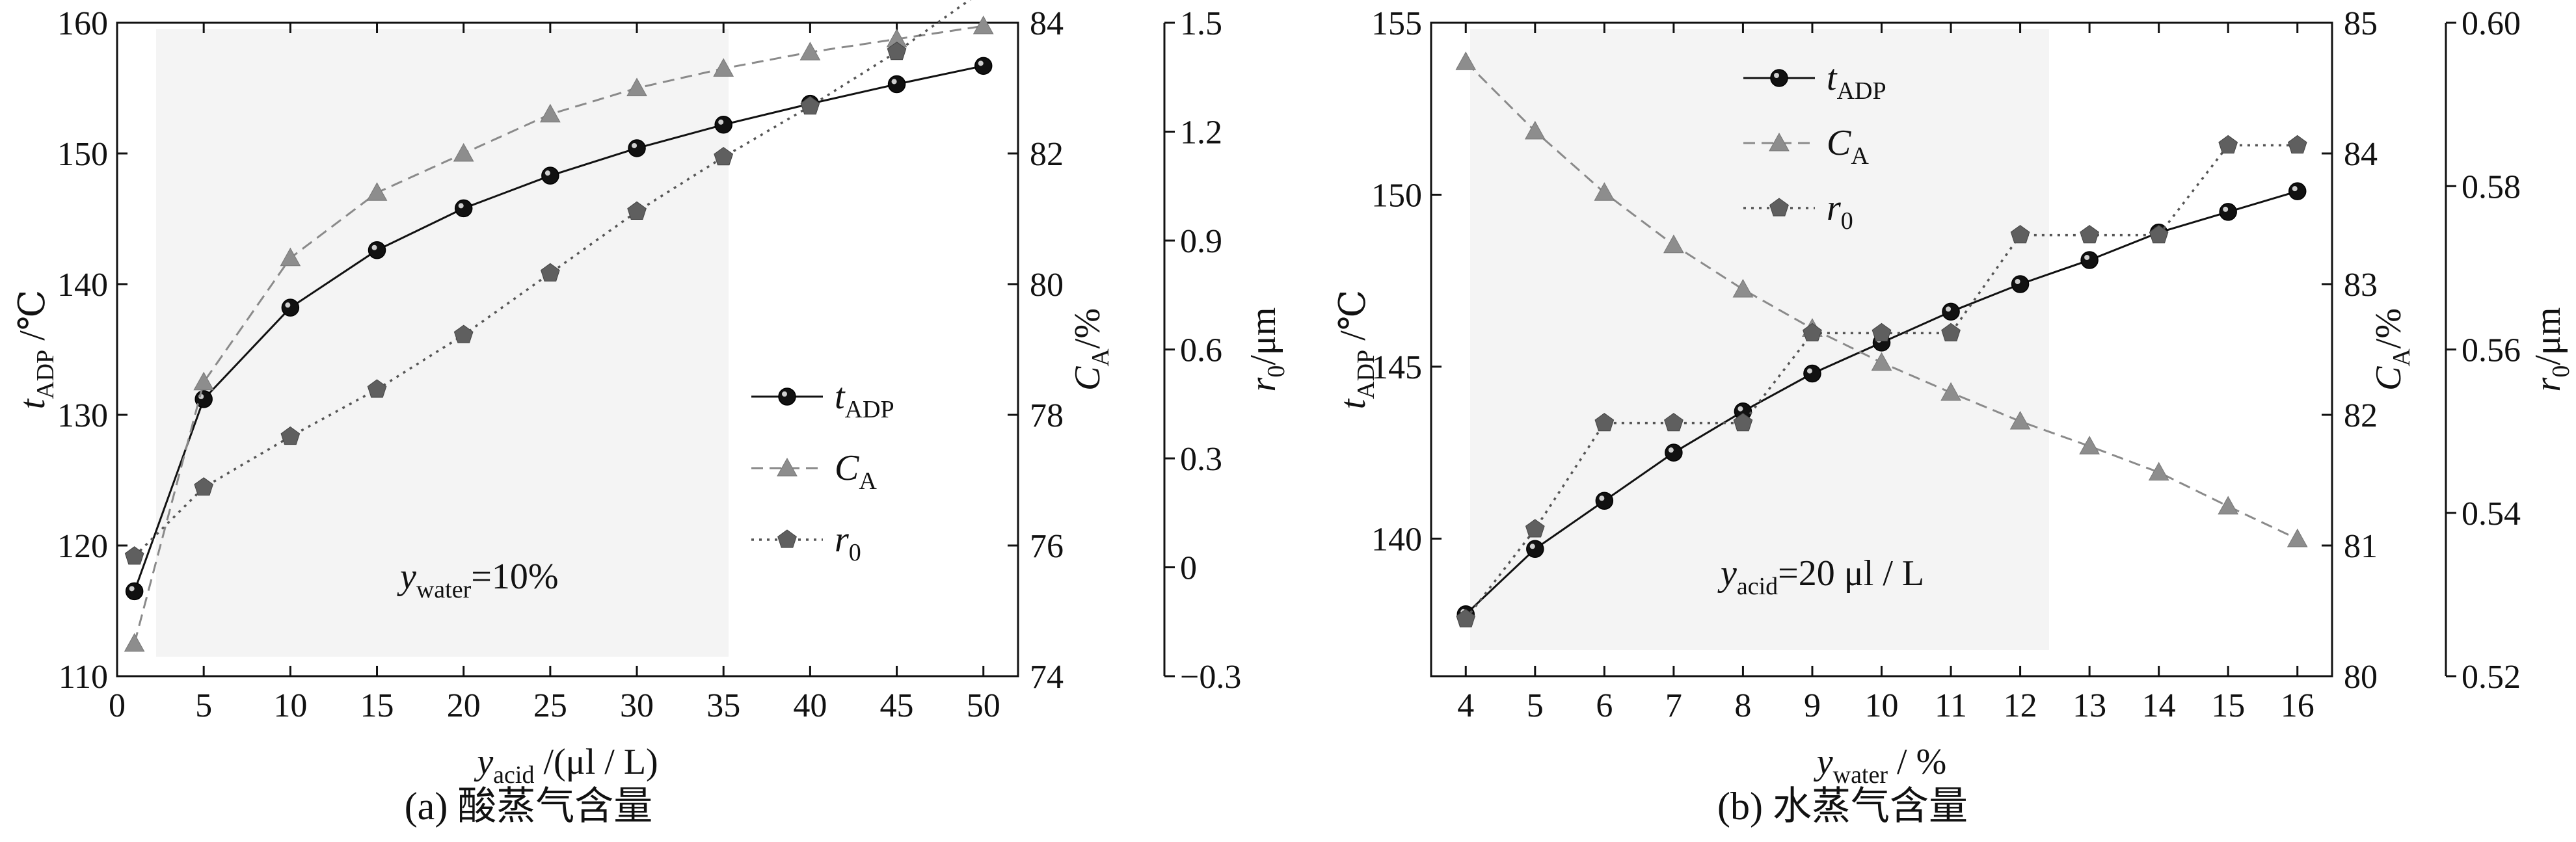  I want to click on x-tick-label: 20, so click(464, 705).